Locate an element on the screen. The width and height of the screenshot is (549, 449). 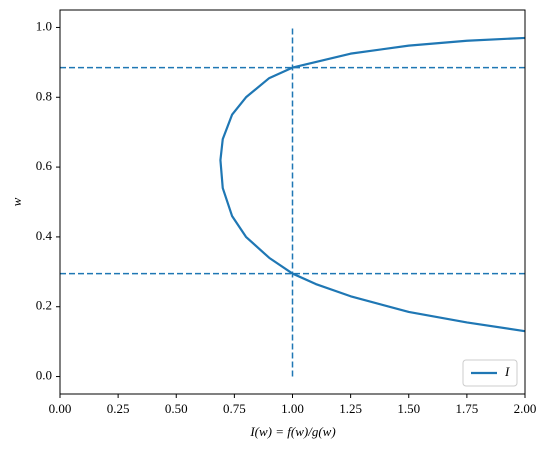
y-tick-label: 0.4 is located at coordinates (44, 235).